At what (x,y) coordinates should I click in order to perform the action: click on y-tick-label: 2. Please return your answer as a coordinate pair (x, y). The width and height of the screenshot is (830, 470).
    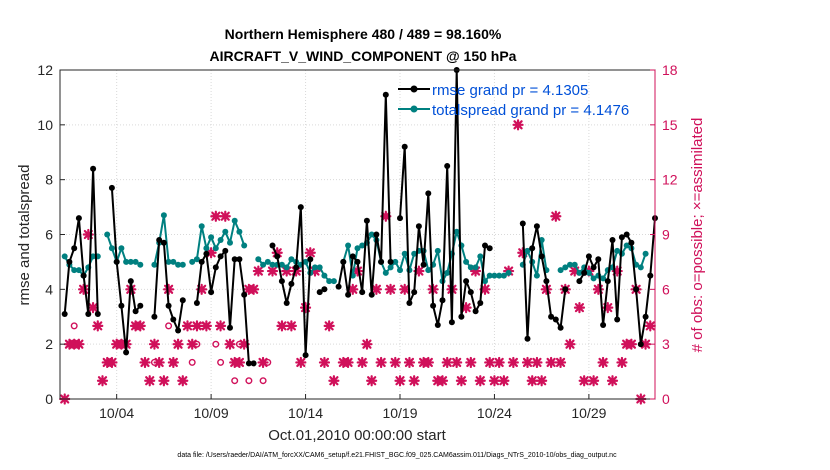
    Looking at the image, I should click on (49, 344).